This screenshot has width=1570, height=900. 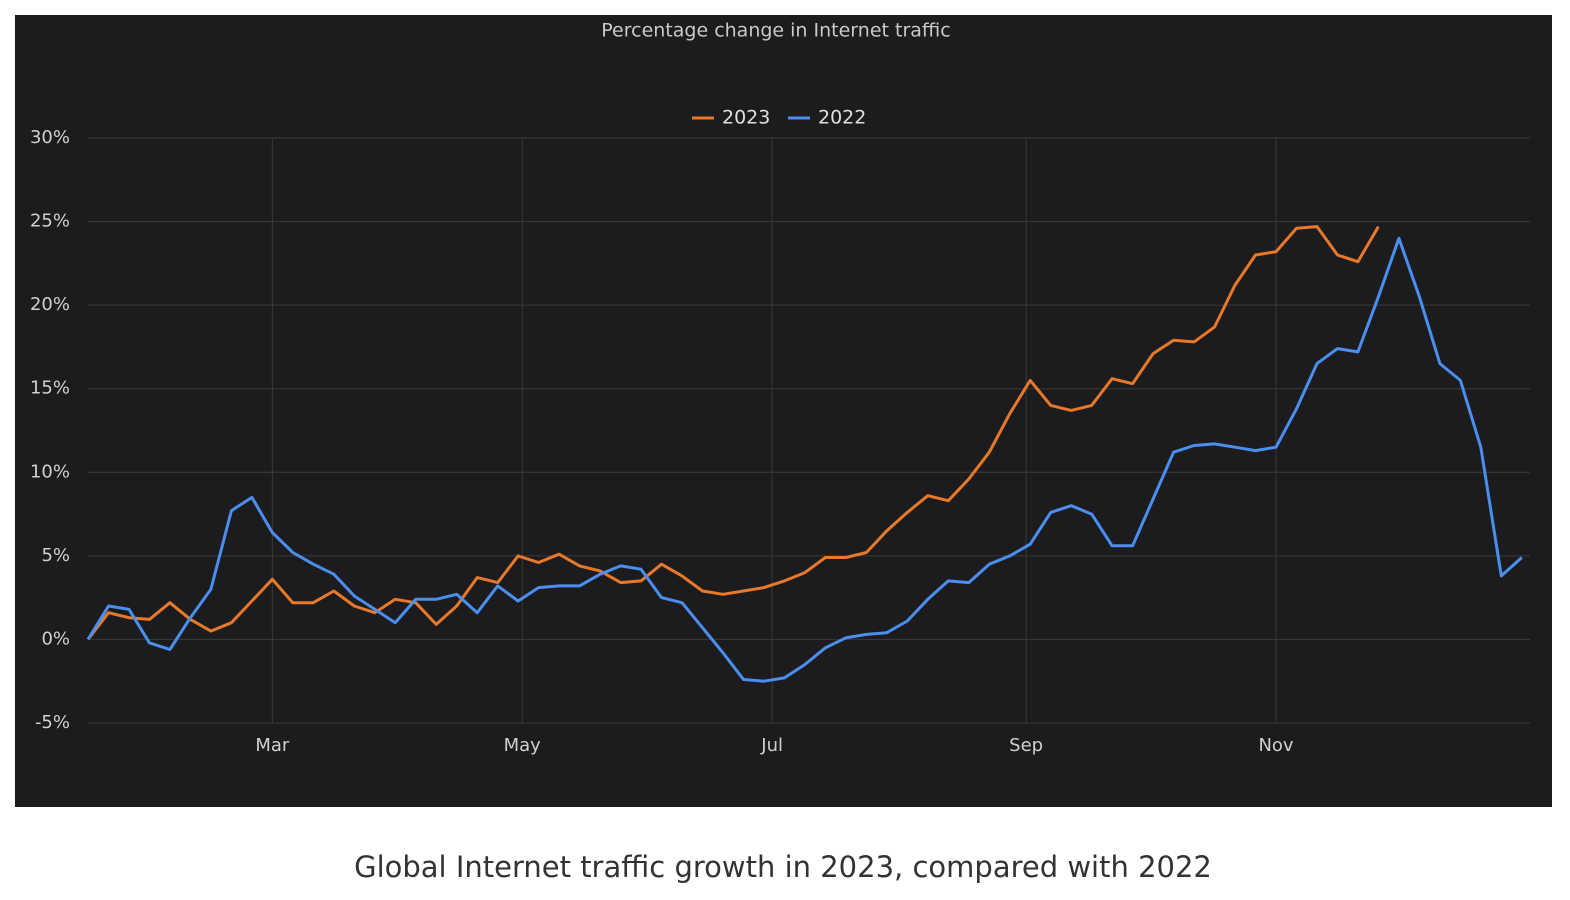 I want to click on y-tick-label: 5%, so click(x=55, y=555).